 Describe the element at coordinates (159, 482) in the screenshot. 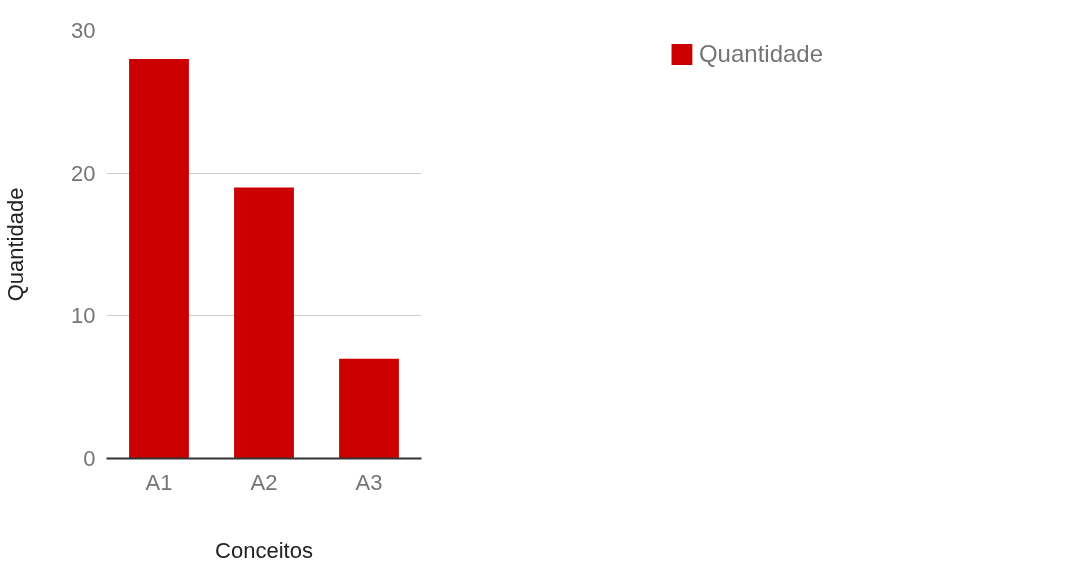

I see `x-tick-label: A1` at that location.